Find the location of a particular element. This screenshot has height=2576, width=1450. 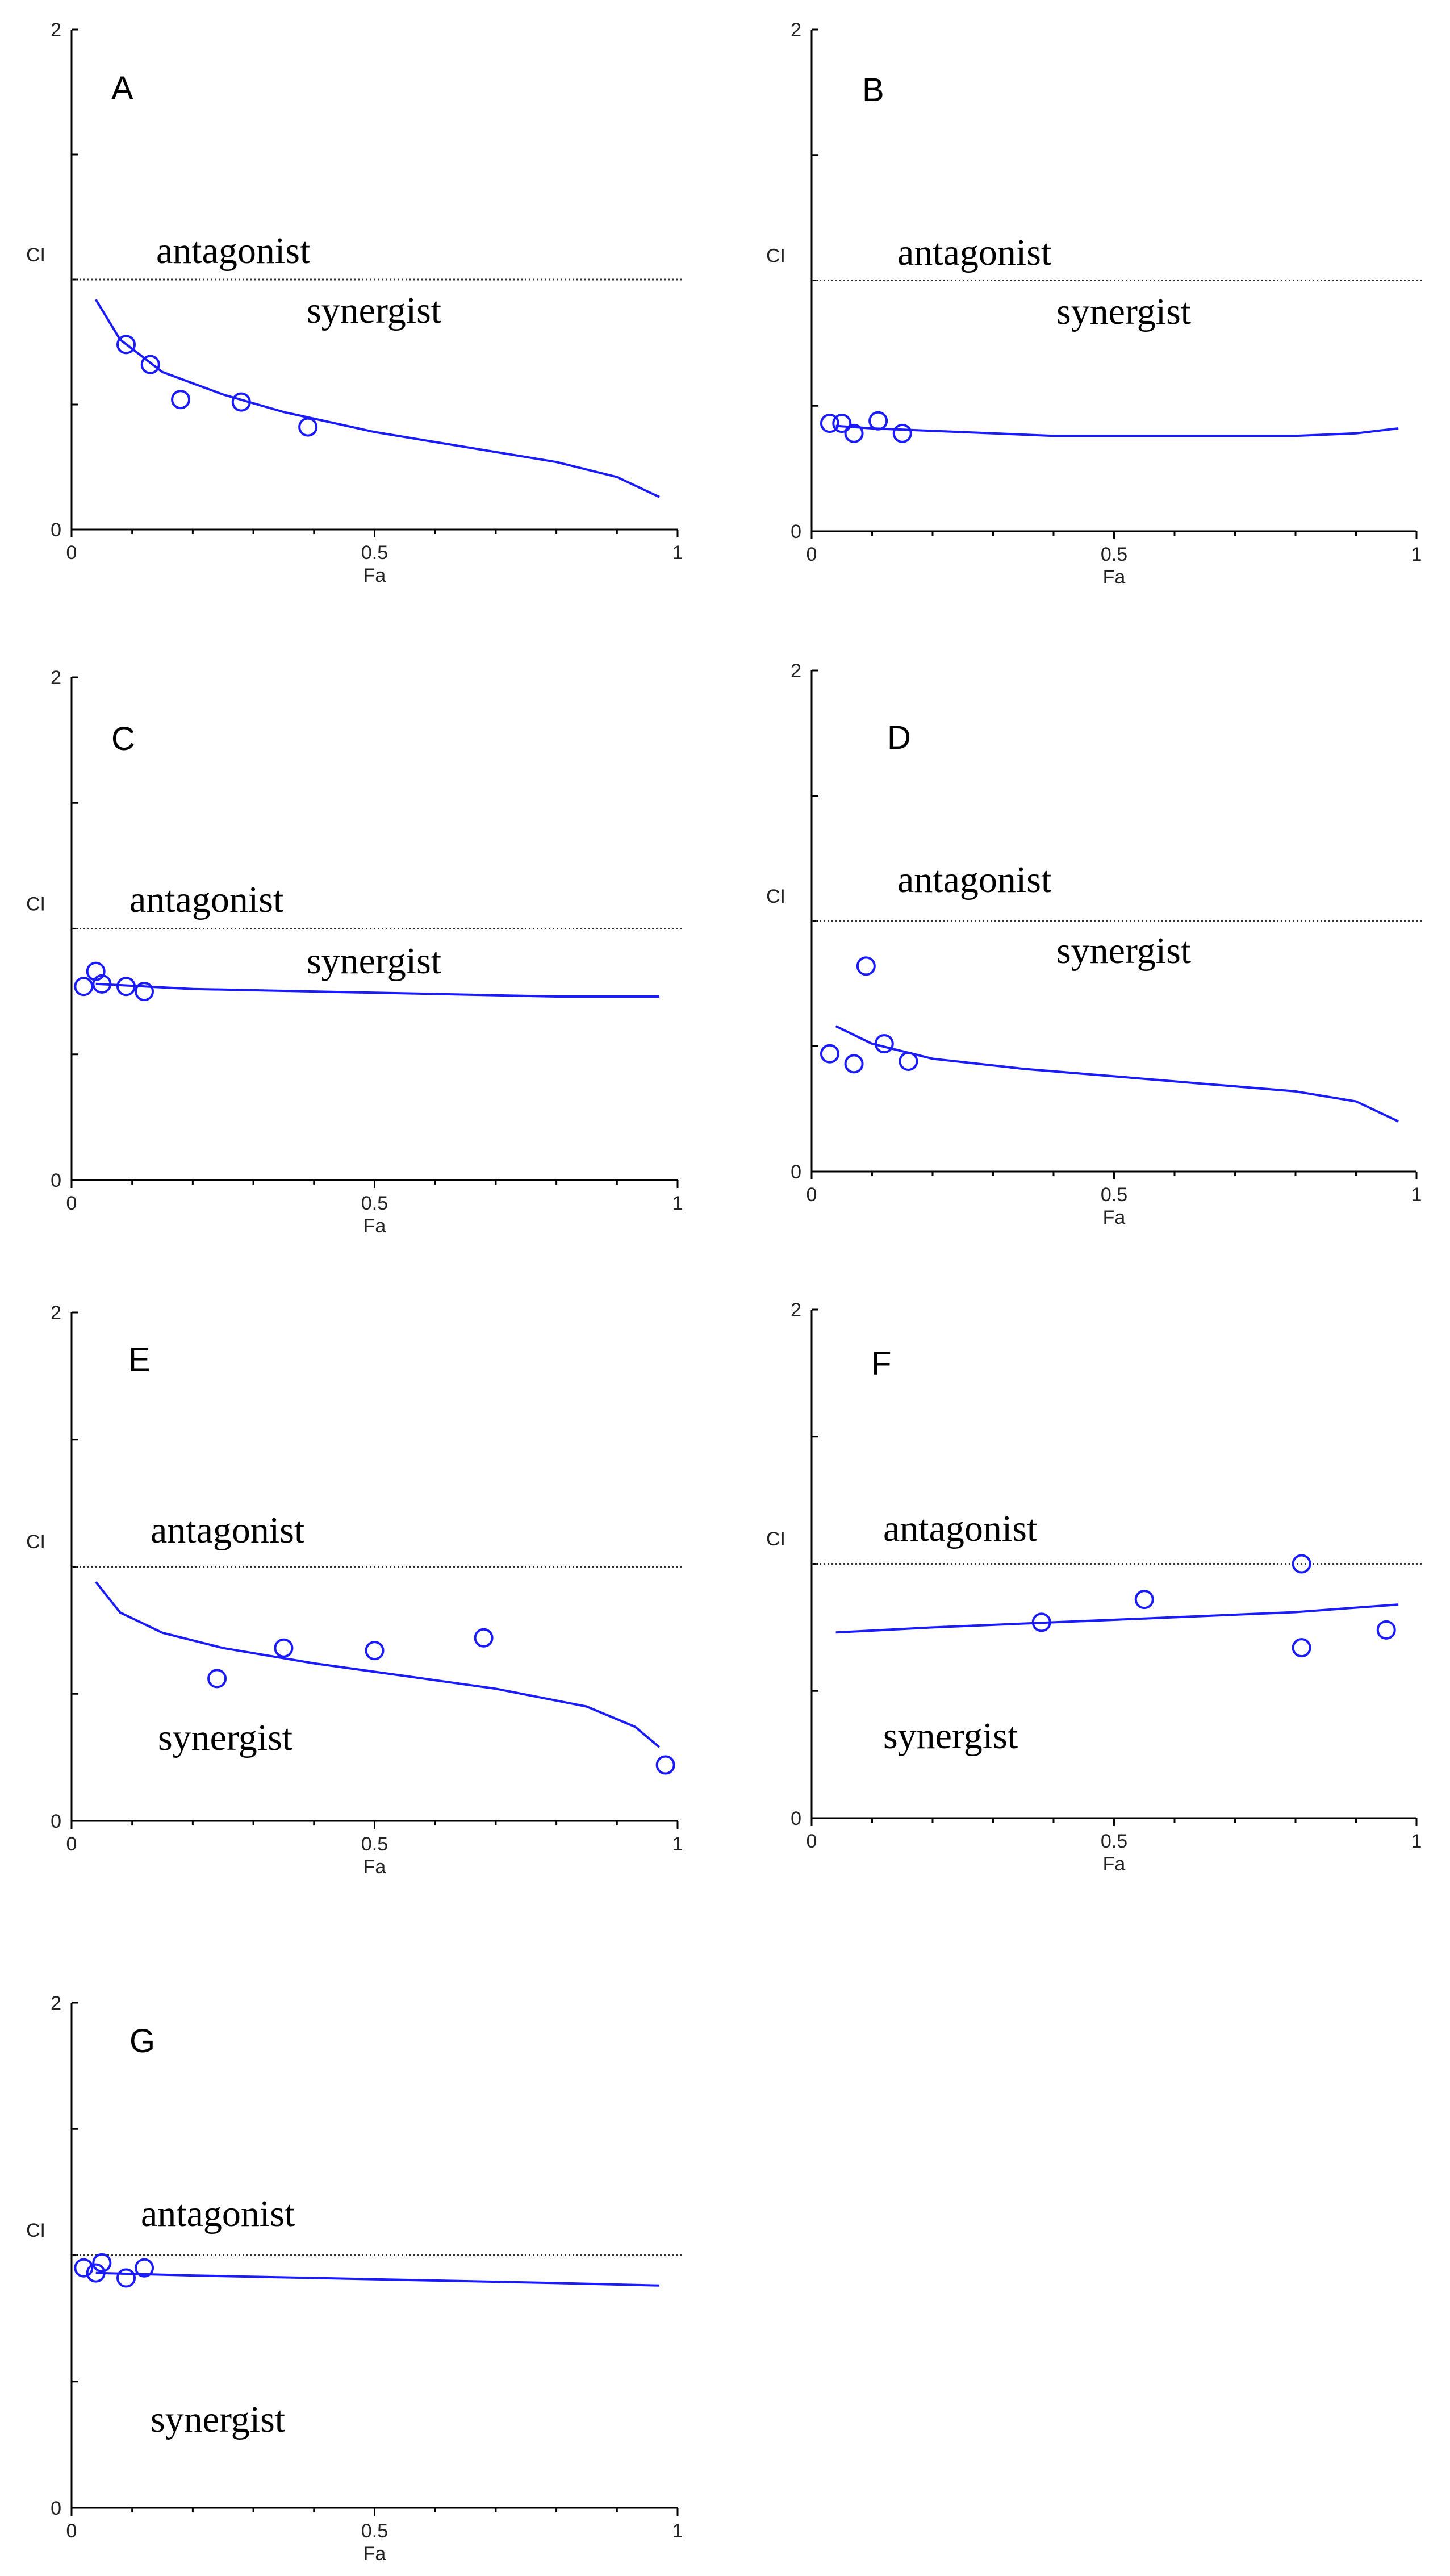

panel-letter: C is located at coordinates (123, 739).